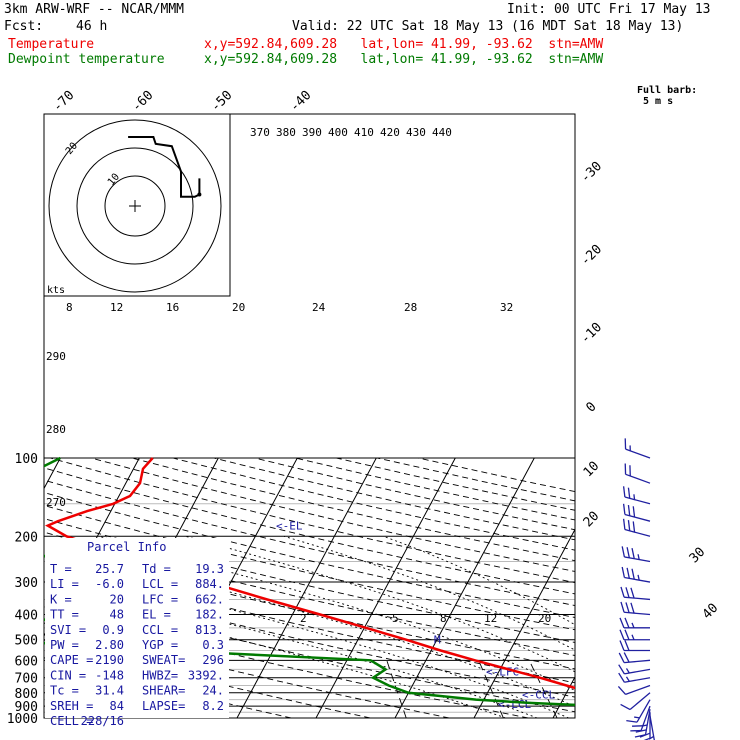 The height and width of the screenshot is (740, 740). I want to click on forecast-label: Fcst:, so click(24, 26).